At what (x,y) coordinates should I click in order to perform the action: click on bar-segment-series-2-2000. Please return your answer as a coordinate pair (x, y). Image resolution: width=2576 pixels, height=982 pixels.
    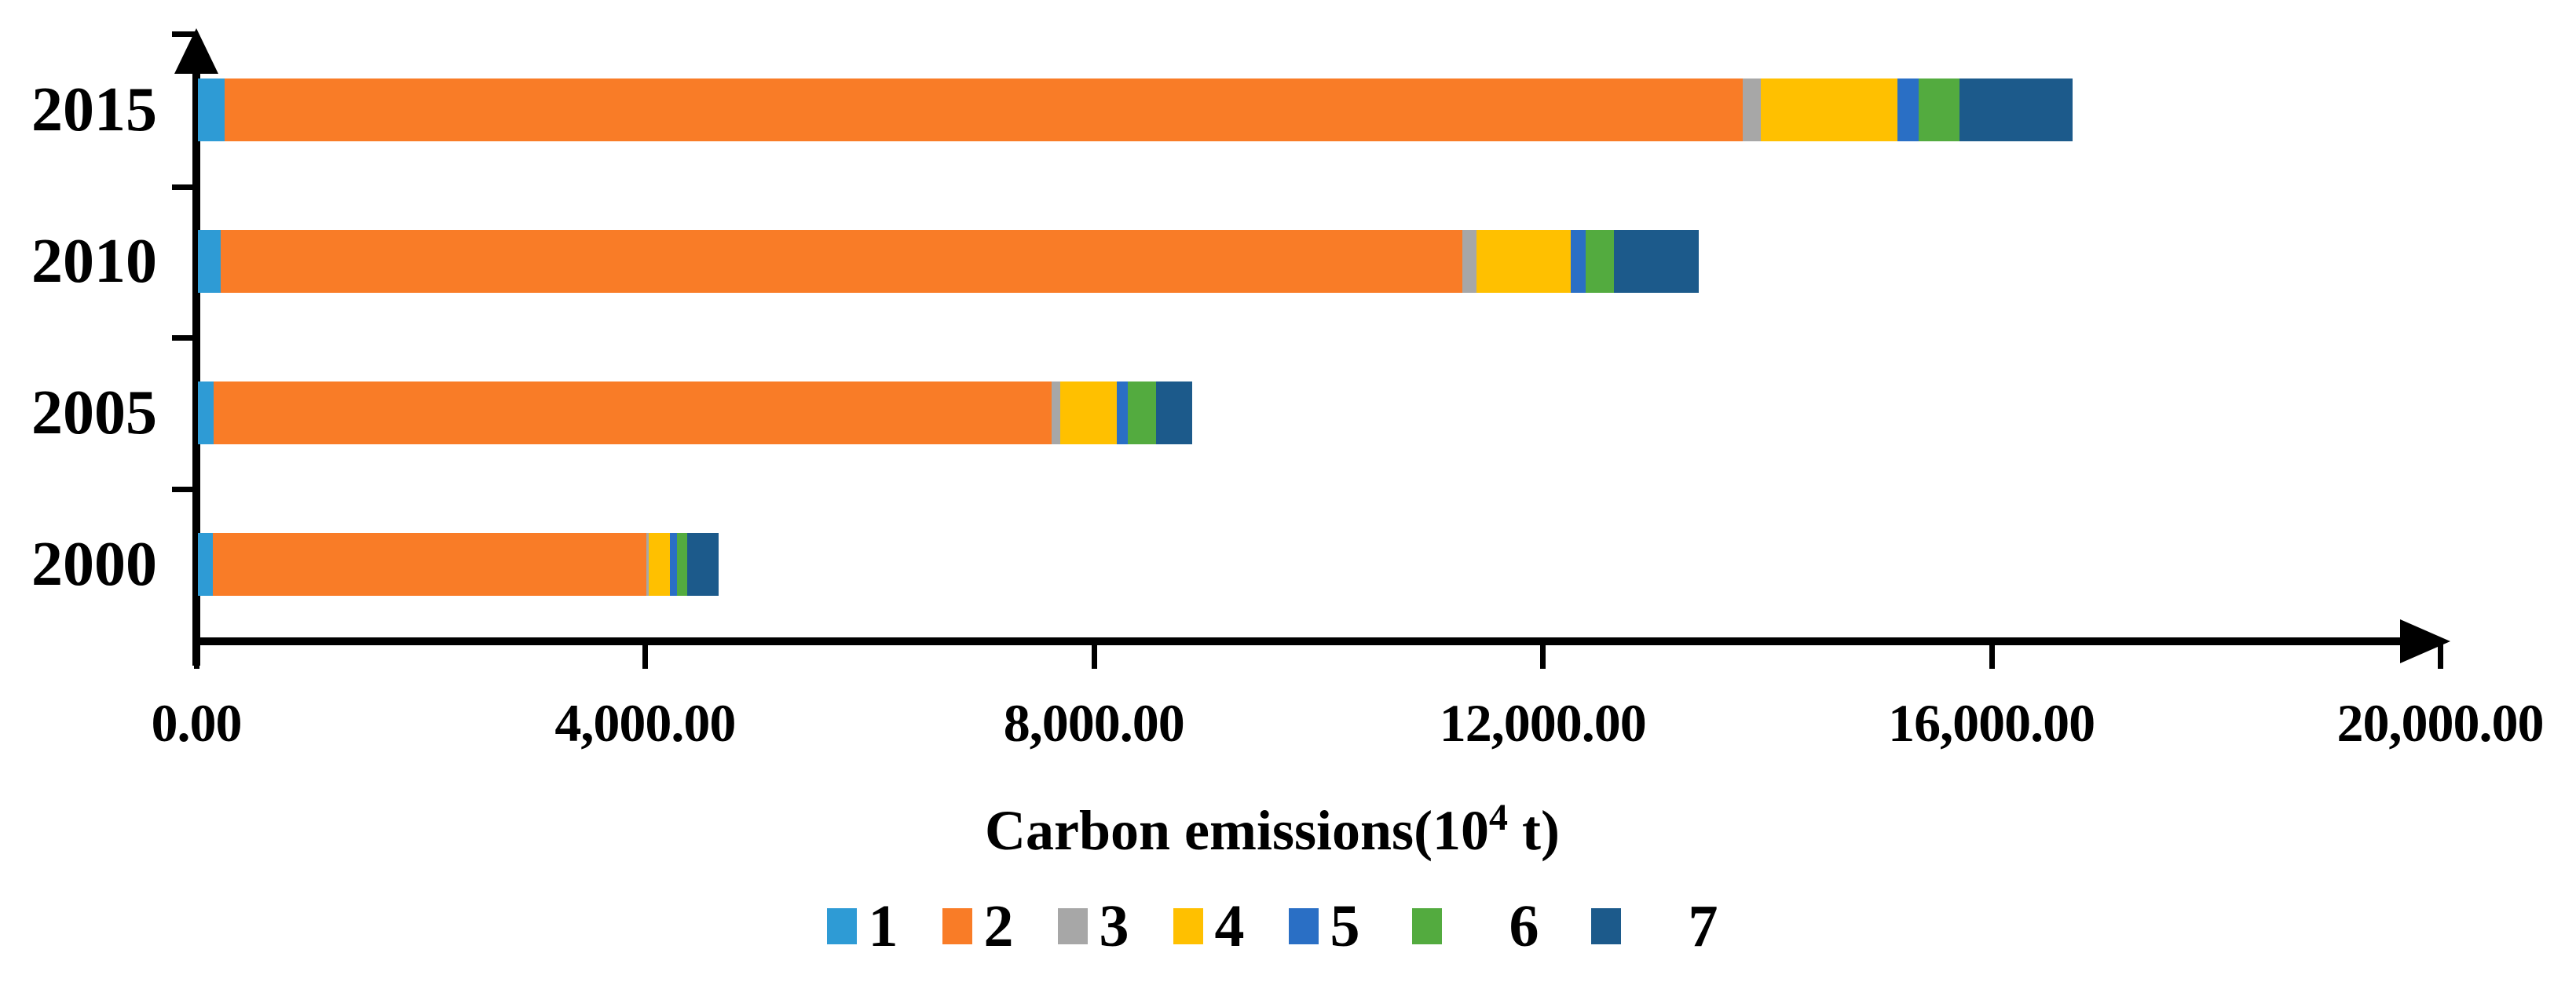
    Looking at the image, I should click on (429, 564).